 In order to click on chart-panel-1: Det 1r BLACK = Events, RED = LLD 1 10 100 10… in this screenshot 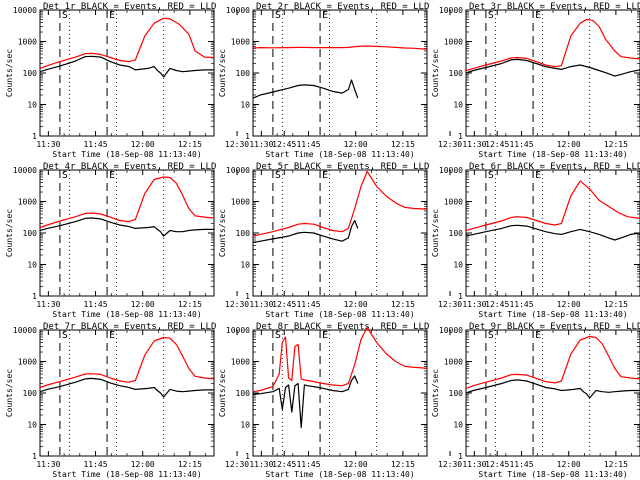, I will do `click(150, 80)`.